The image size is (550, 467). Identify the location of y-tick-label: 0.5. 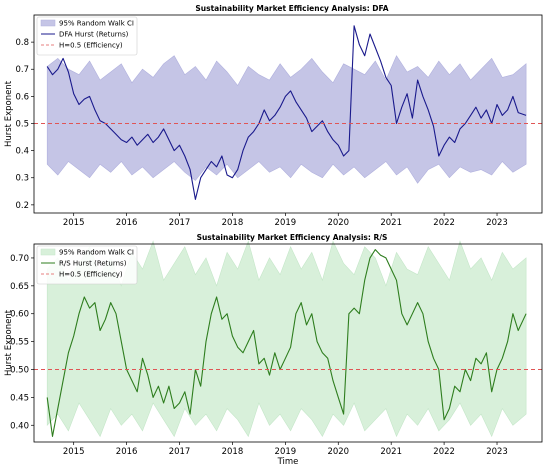
(22, 124).